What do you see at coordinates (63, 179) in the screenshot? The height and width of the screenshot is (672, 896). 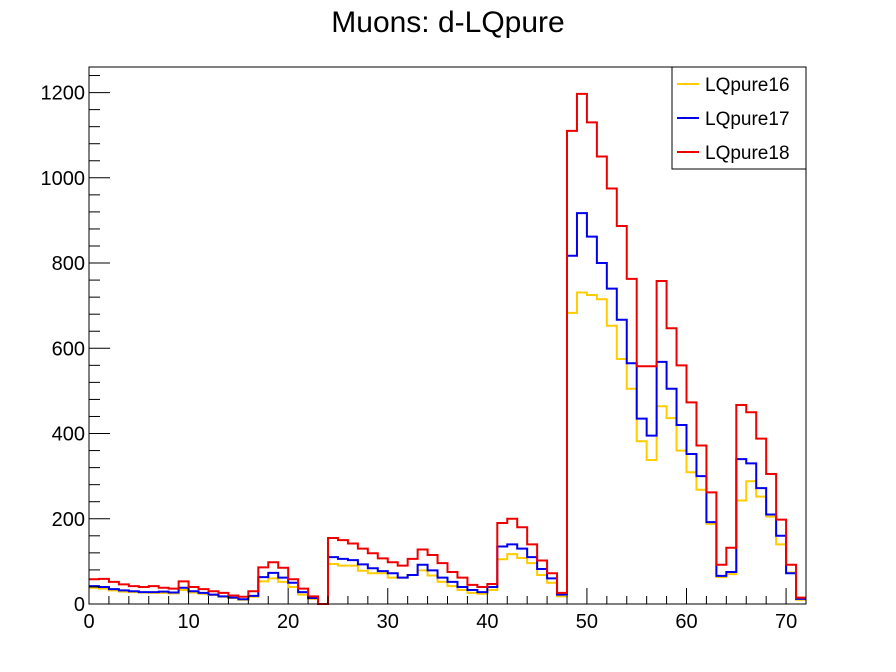 I see `y-tick-label: 1000` at bounding box center [63, 179].